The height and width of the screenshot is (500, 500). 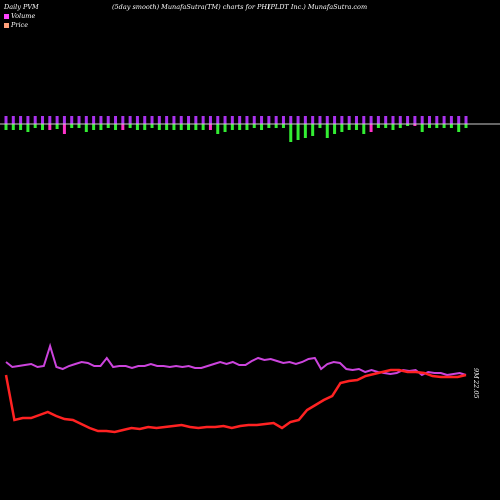 What do you see at coordinates (6, 25) in the screenshot?
I see `legend-price-swatch` at bounding box center [6, 25].